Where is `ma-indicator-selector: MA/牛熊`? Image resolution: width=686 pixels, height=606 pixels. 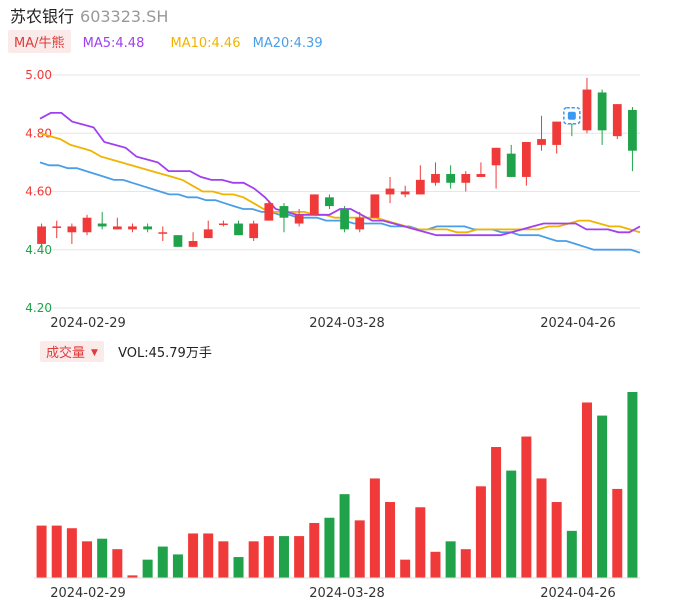
ma-indicator-selector: MA/牛熊 is located at coordinates (39, 41).